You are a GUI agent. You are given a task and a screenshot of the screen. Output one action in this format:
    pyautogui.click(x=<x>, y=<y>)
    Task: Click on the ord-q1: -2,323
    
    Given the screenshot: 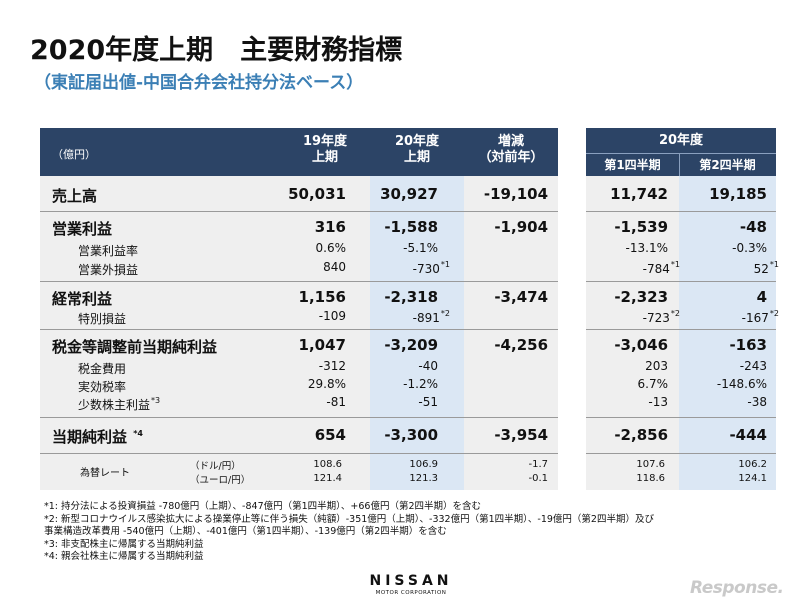 What is the action you would take?
    pyautogui.click(x=641, y=297)
    